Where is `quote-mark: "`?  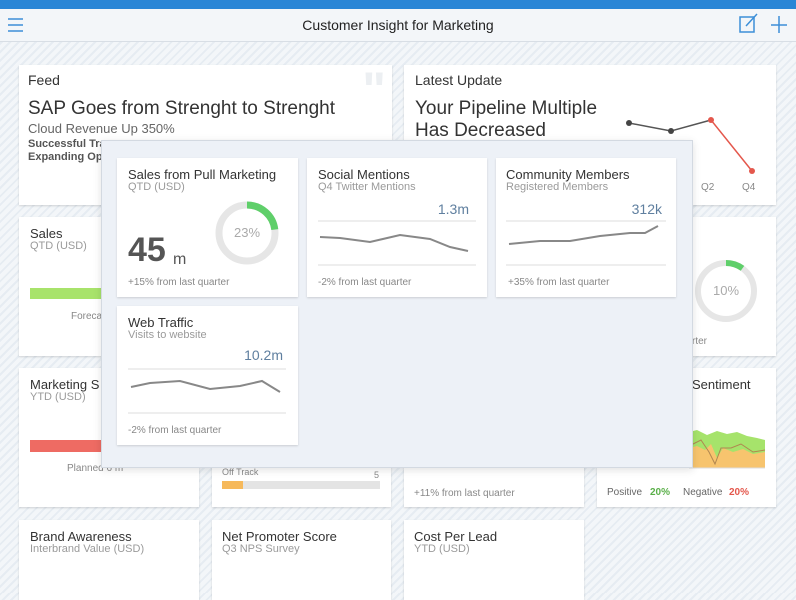 quote-mark: " is located at coordinates (374, 90).